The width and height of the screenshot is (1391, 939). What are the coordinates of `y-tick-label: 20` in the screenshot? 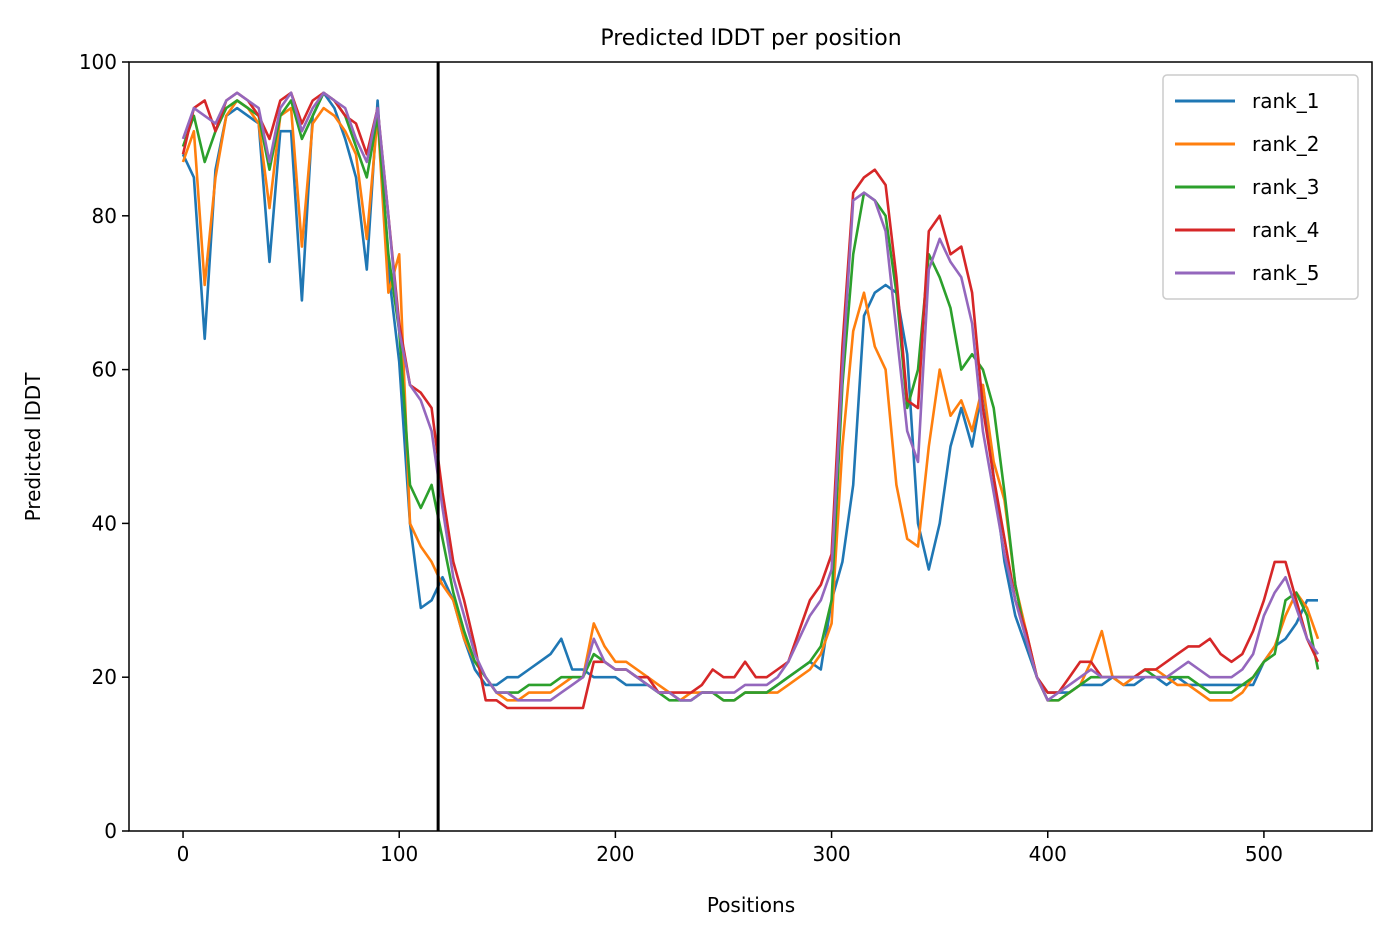 It's located at (104, 677).